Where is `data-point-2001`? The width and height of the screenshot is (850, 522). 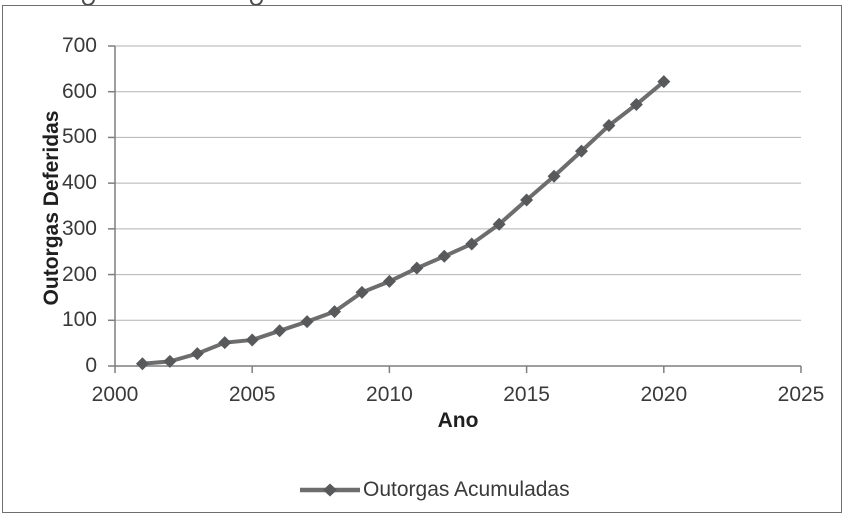 data-point-2001 is located at coordinates (142, 364).